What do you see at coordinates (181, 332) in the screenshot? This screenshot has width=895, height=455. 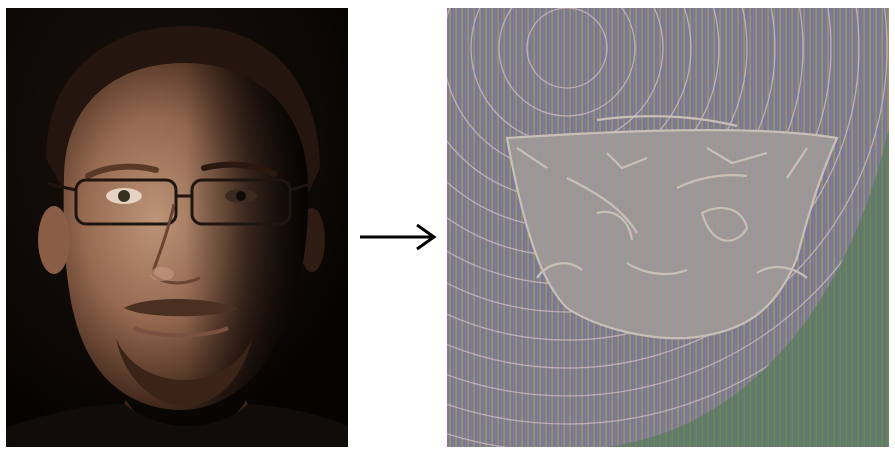 I see `mouth` at bounding box center [181, 332].